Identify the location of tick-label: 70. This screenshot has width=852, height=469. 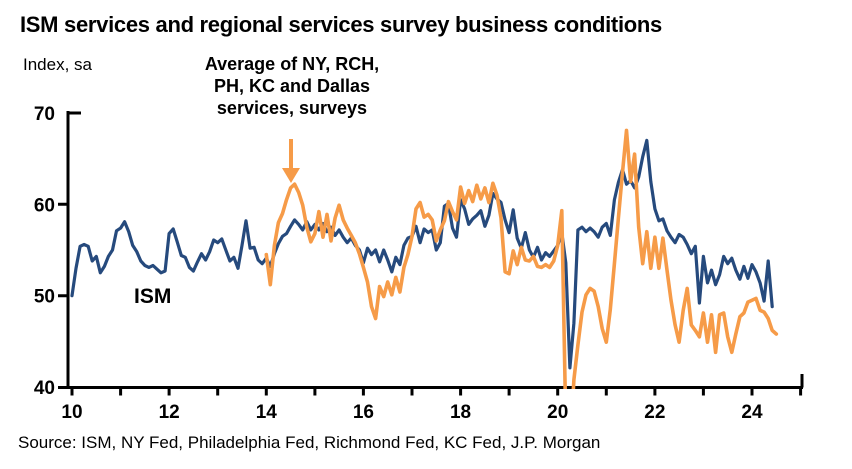
(44, 114).